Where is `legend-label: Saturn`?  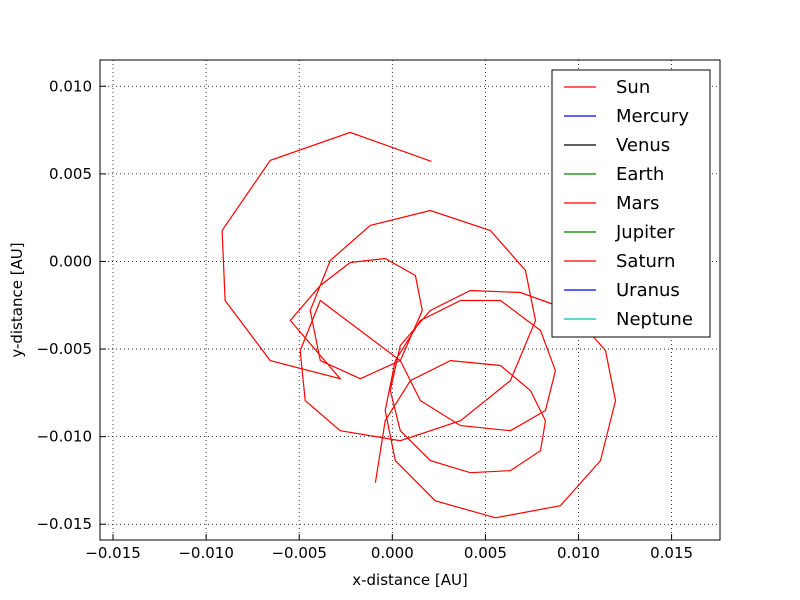
legend-label: Saturn is located at coordinates (645, 261).